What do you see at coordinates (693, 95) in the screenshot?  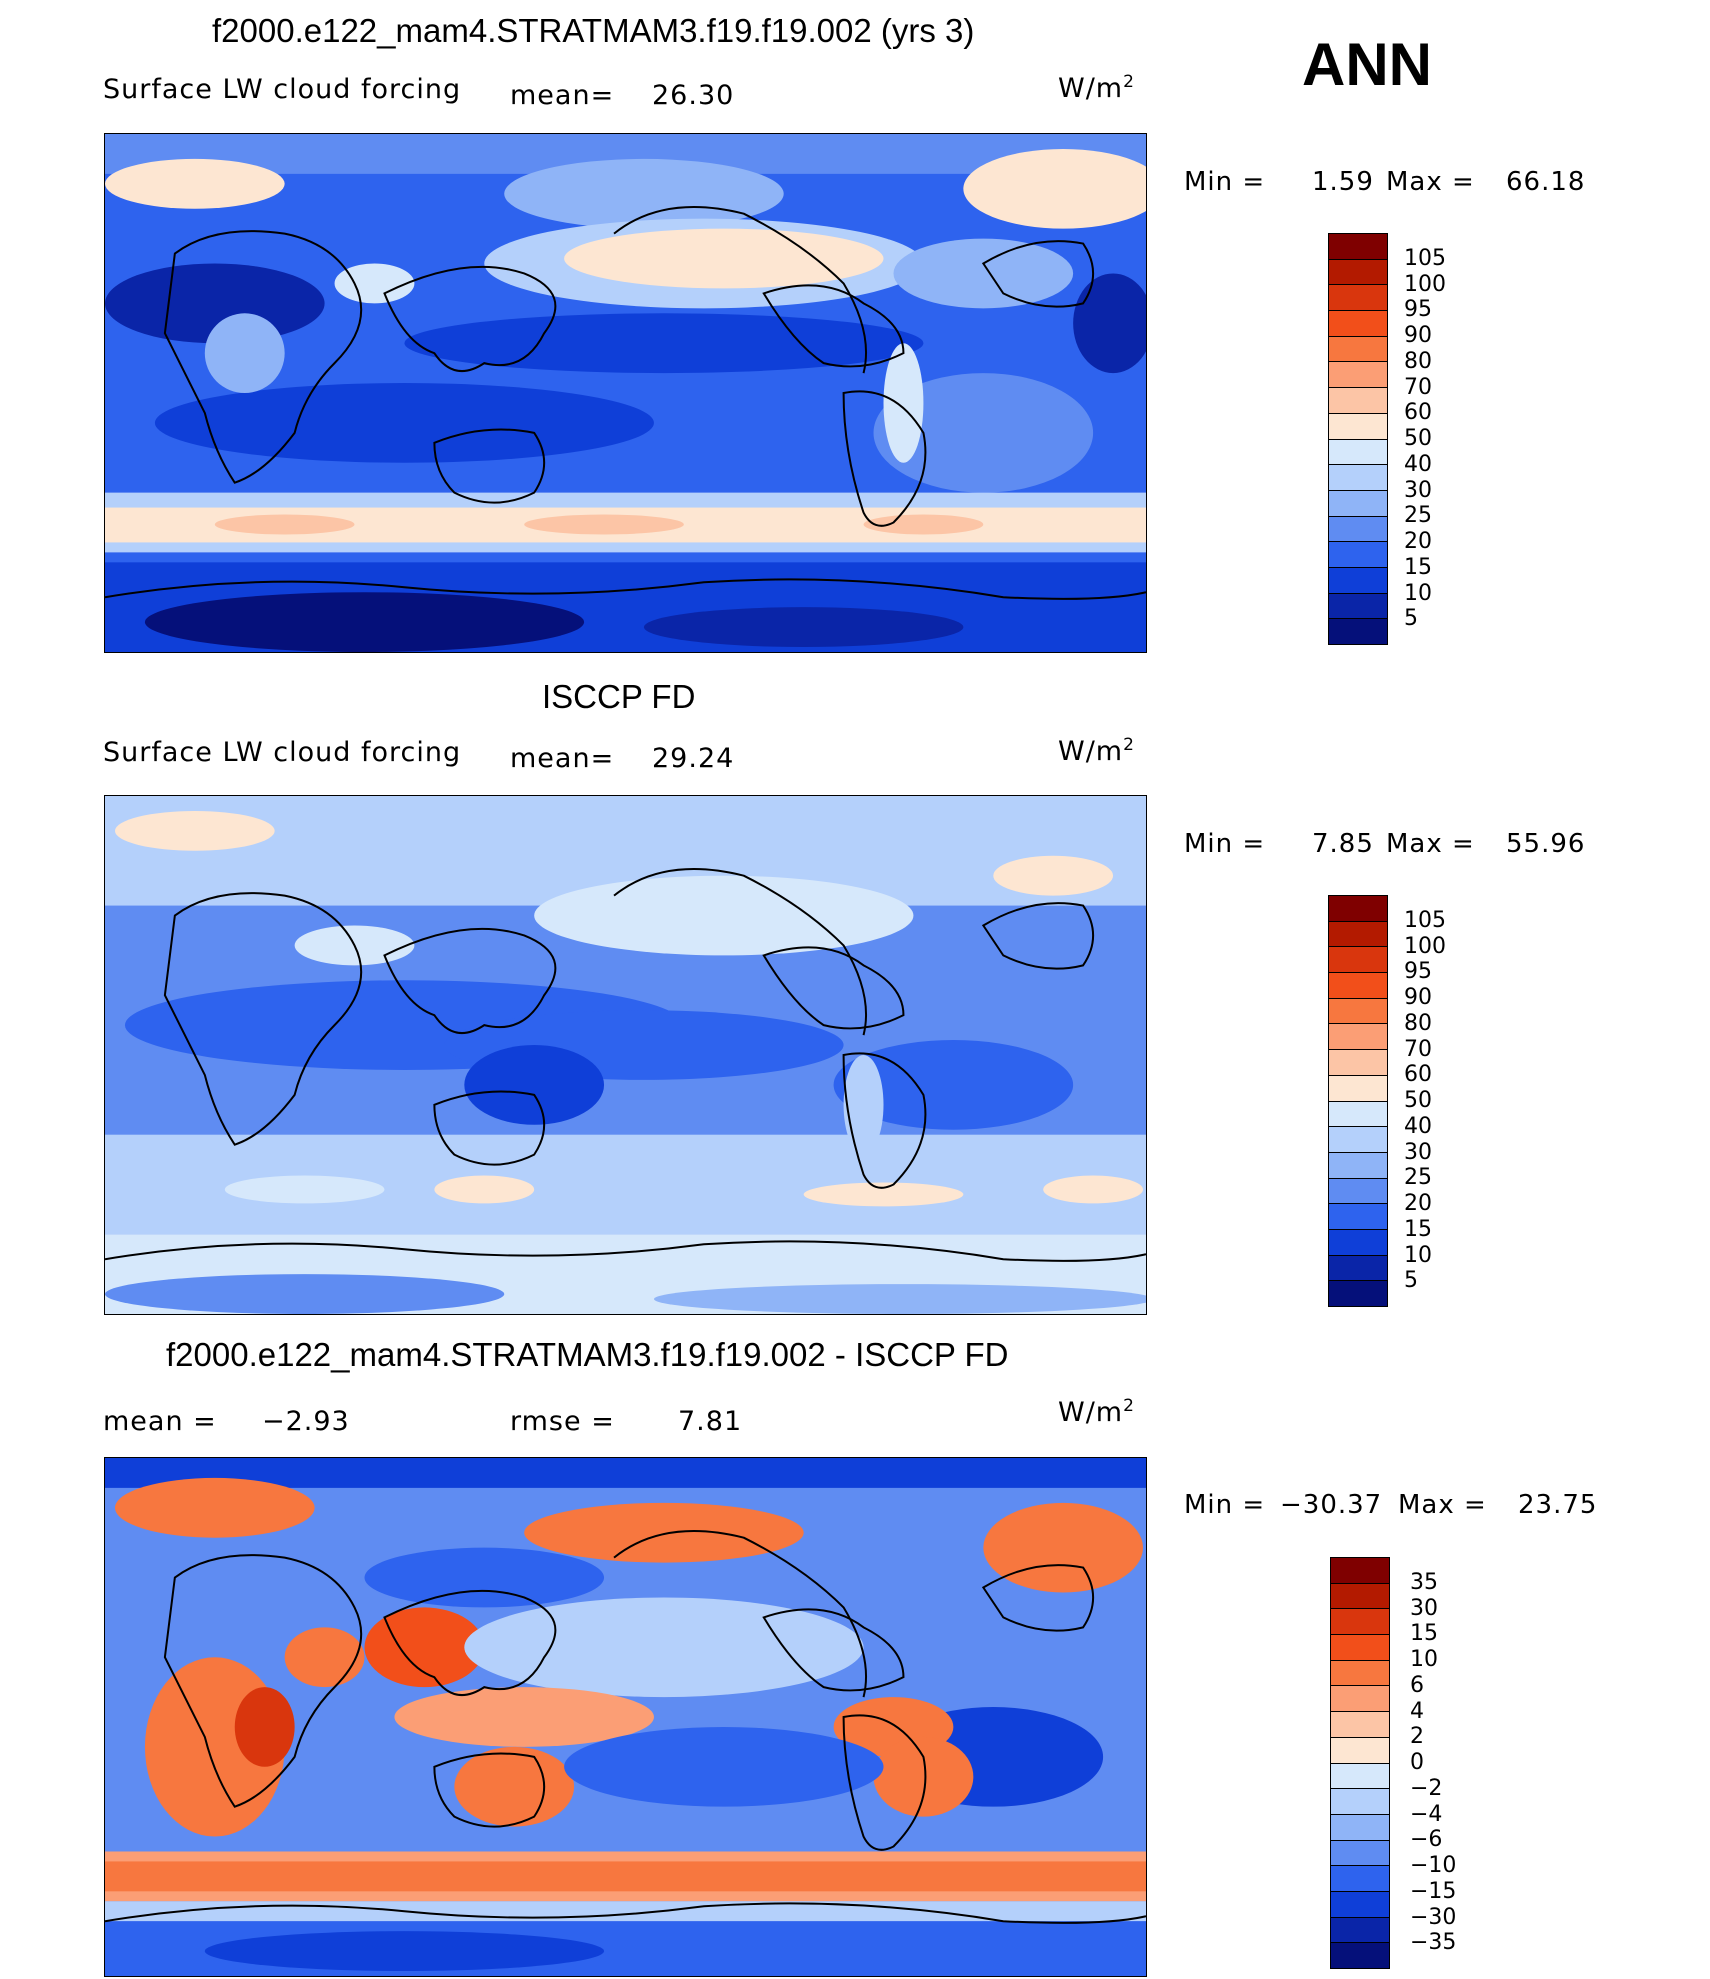 I see `panel1-mean-value: 26.30` at bounding box center [693, 95].